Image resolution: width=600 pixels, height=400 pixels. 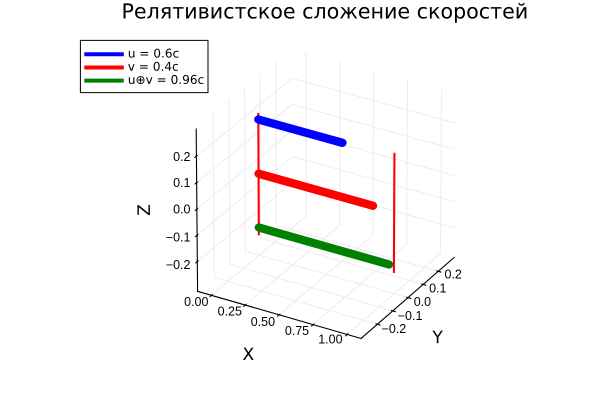 What do you see at coordinates (263, 322) in the screenshot?
I see `svg-text: 0.50` at bounding box center [263, 322].